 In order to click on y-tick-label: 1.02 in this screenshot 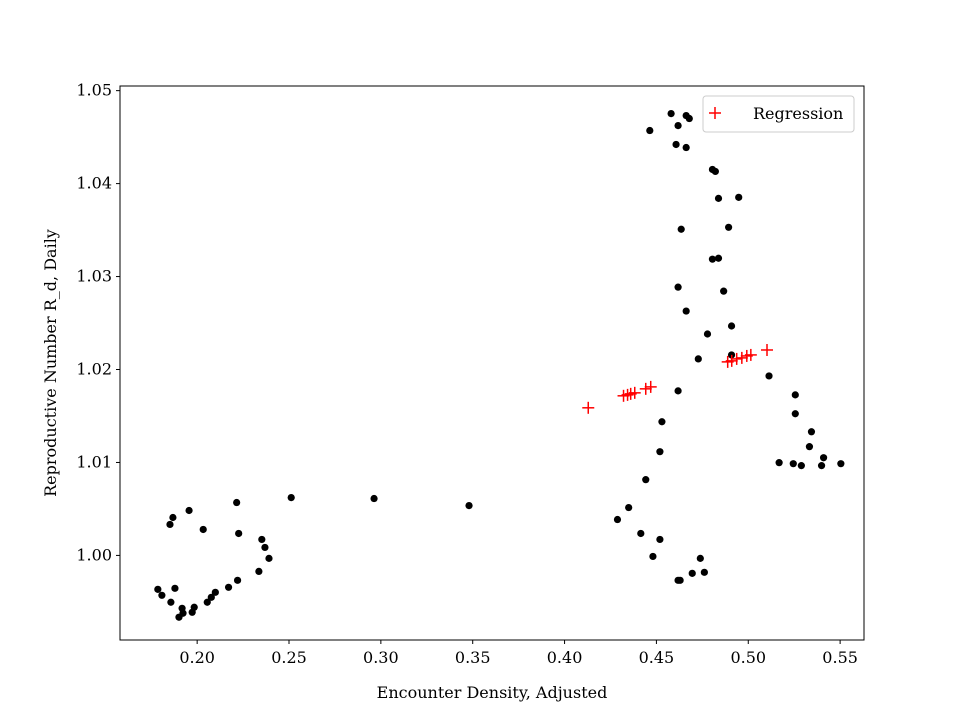, I will do `click(94, 369)`.